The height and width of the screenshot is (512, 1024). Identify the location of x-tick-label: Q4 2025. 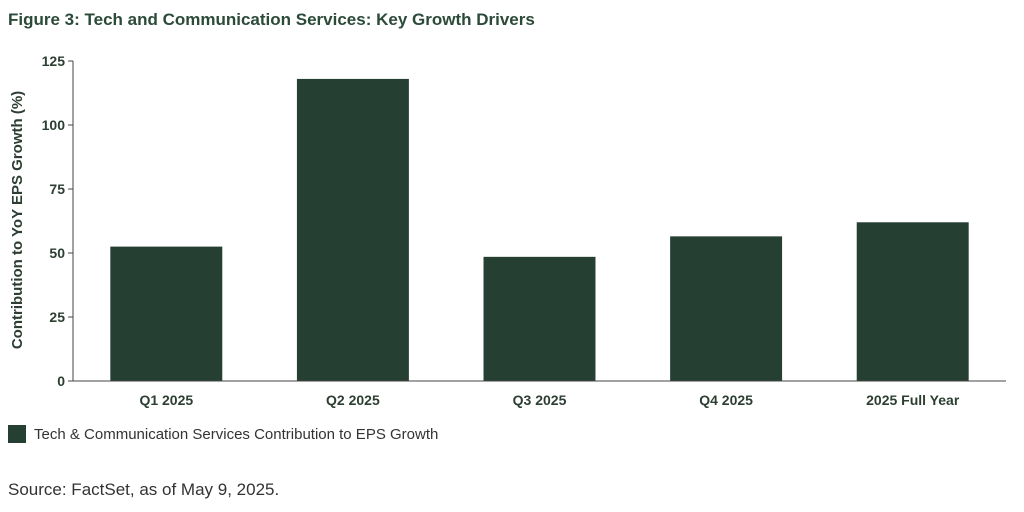
(726, 400).